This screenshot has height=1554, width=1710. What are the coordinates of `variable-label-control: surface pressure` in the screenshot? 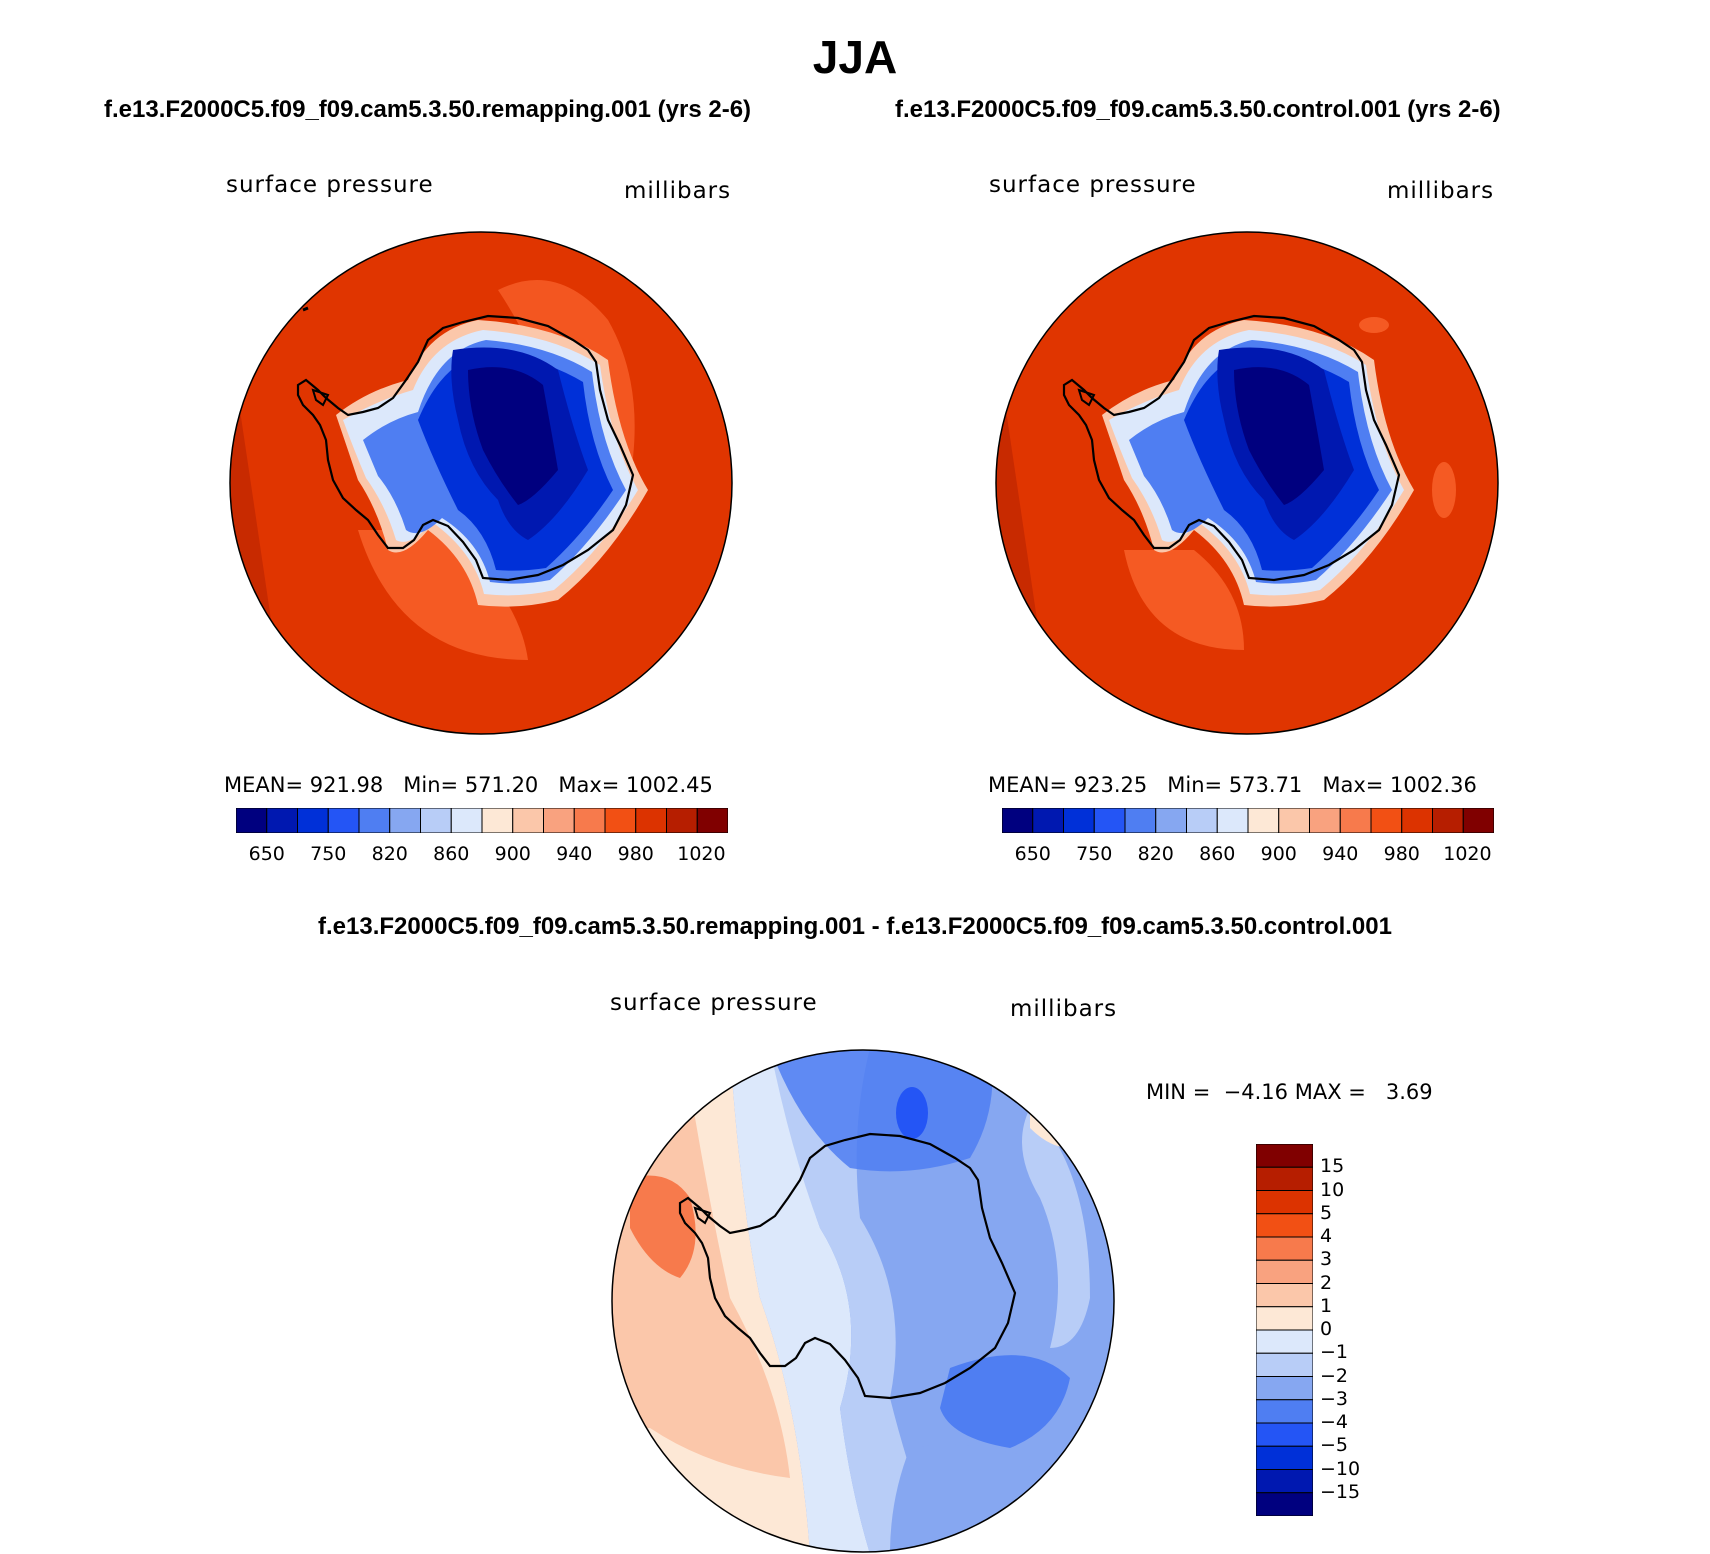 It's located at (1093, 185).